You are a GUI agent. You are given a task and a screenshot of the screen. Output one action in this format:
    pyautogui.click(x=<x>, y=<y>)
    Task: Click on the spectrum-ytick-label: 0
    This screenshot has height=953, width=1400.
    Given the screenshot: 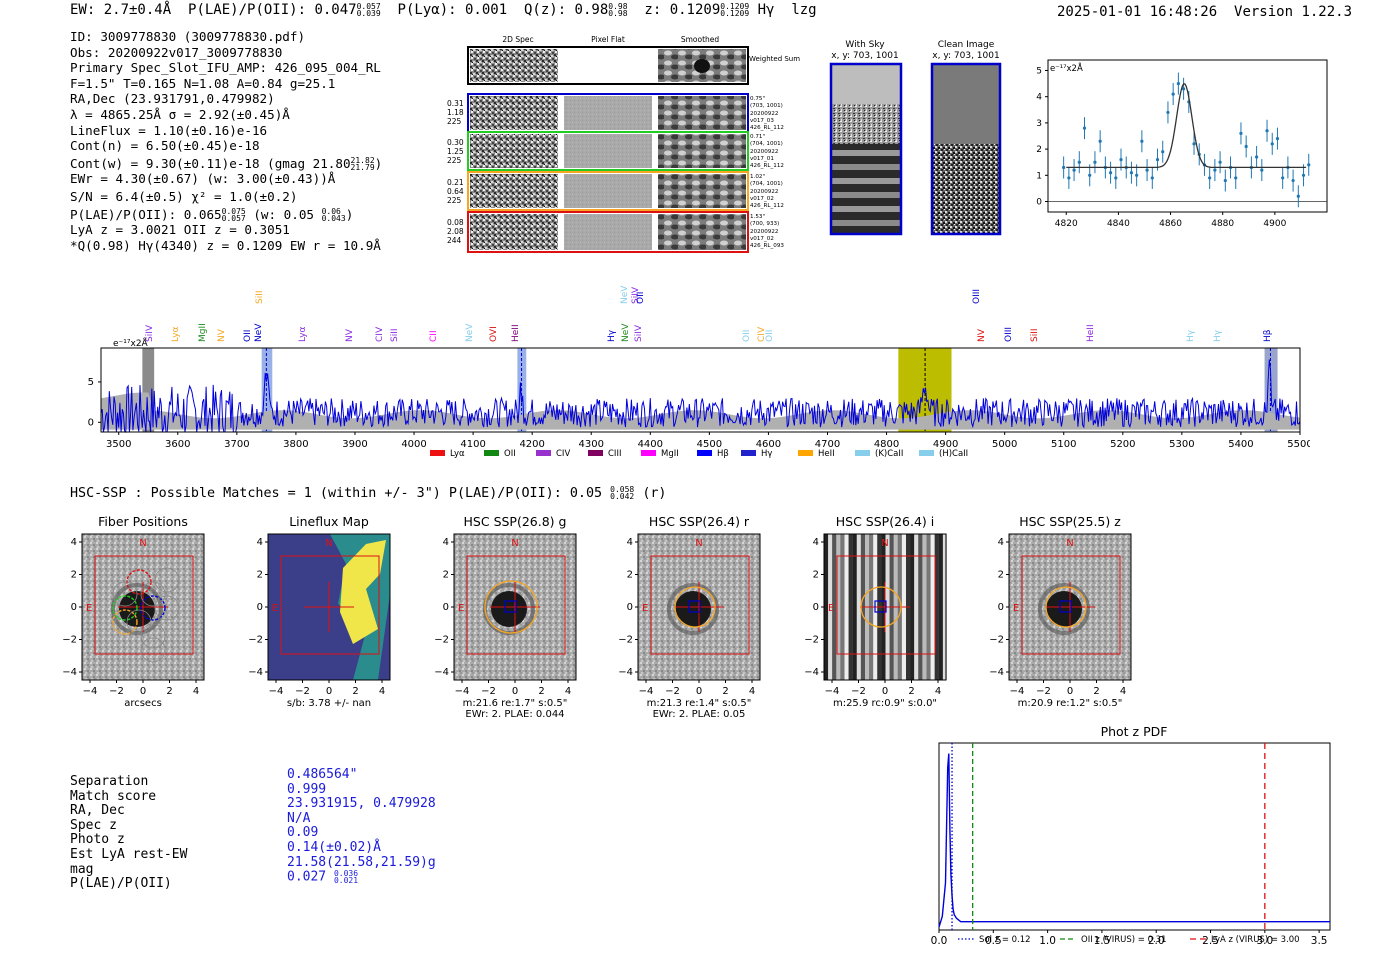 What is the action you would take?
    pyautogui.click(x=91, y=422)
    